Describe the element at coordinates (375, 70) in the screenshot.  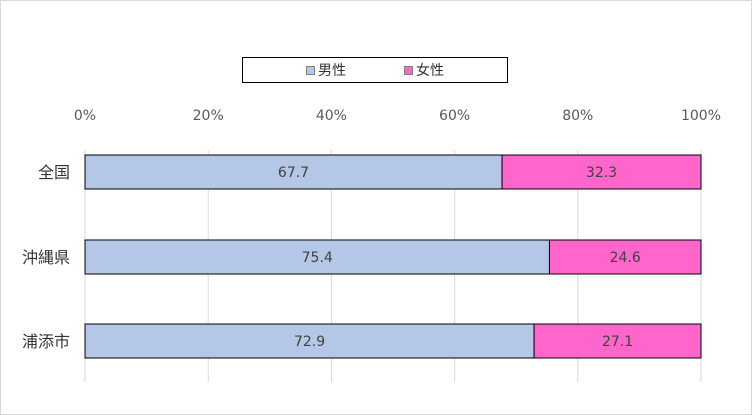
I see `legend: 男性 女性` at that location.